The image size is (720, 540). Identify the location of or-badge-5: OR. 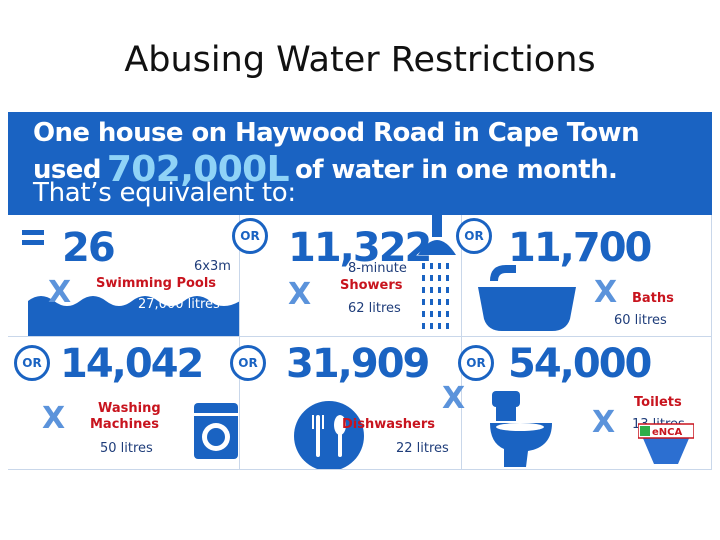
(476, 363).